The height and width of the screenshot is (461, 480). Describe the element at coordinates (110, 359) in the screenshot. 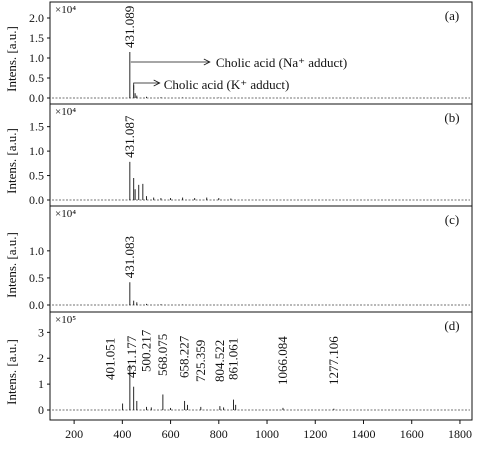

I see `peak-label-3-0: 401.051` at that location.